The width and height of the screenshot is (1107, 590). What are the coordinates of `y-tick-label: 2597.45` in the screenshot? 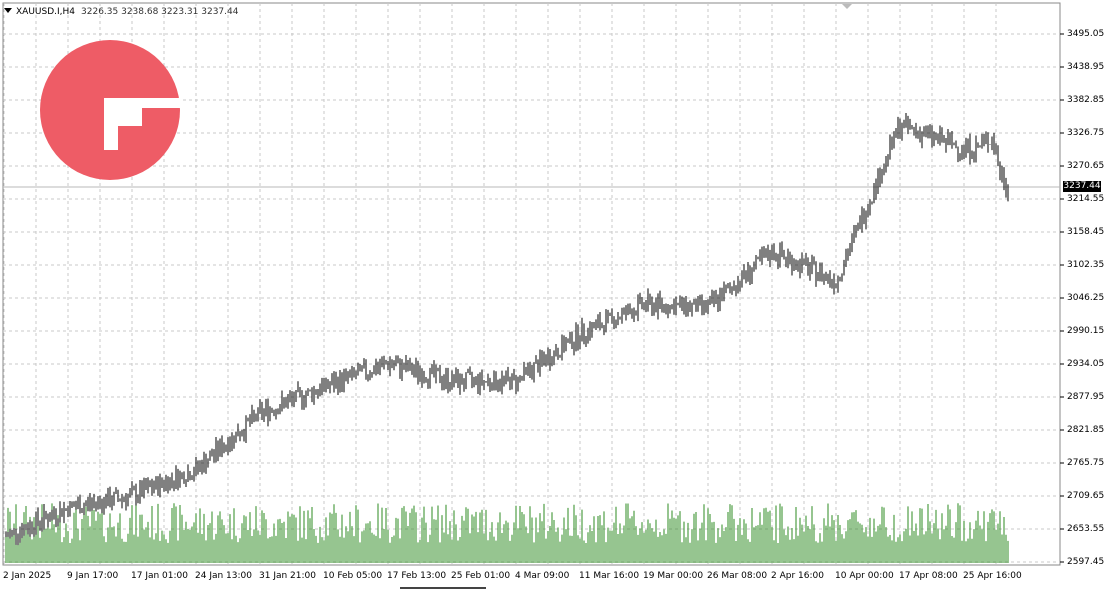 It's located at (1086, 562).